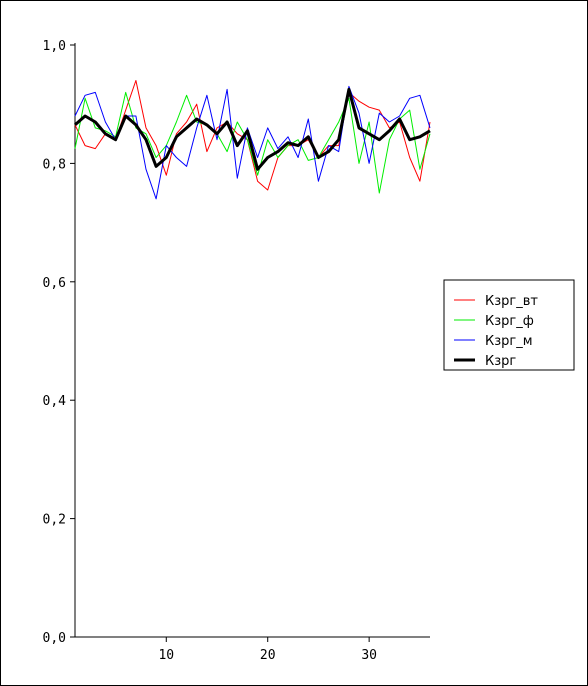 Image resolution: width=588 pixels, height=686 pixels. I want to click on x-tick-label: 10, so click(166, 655).